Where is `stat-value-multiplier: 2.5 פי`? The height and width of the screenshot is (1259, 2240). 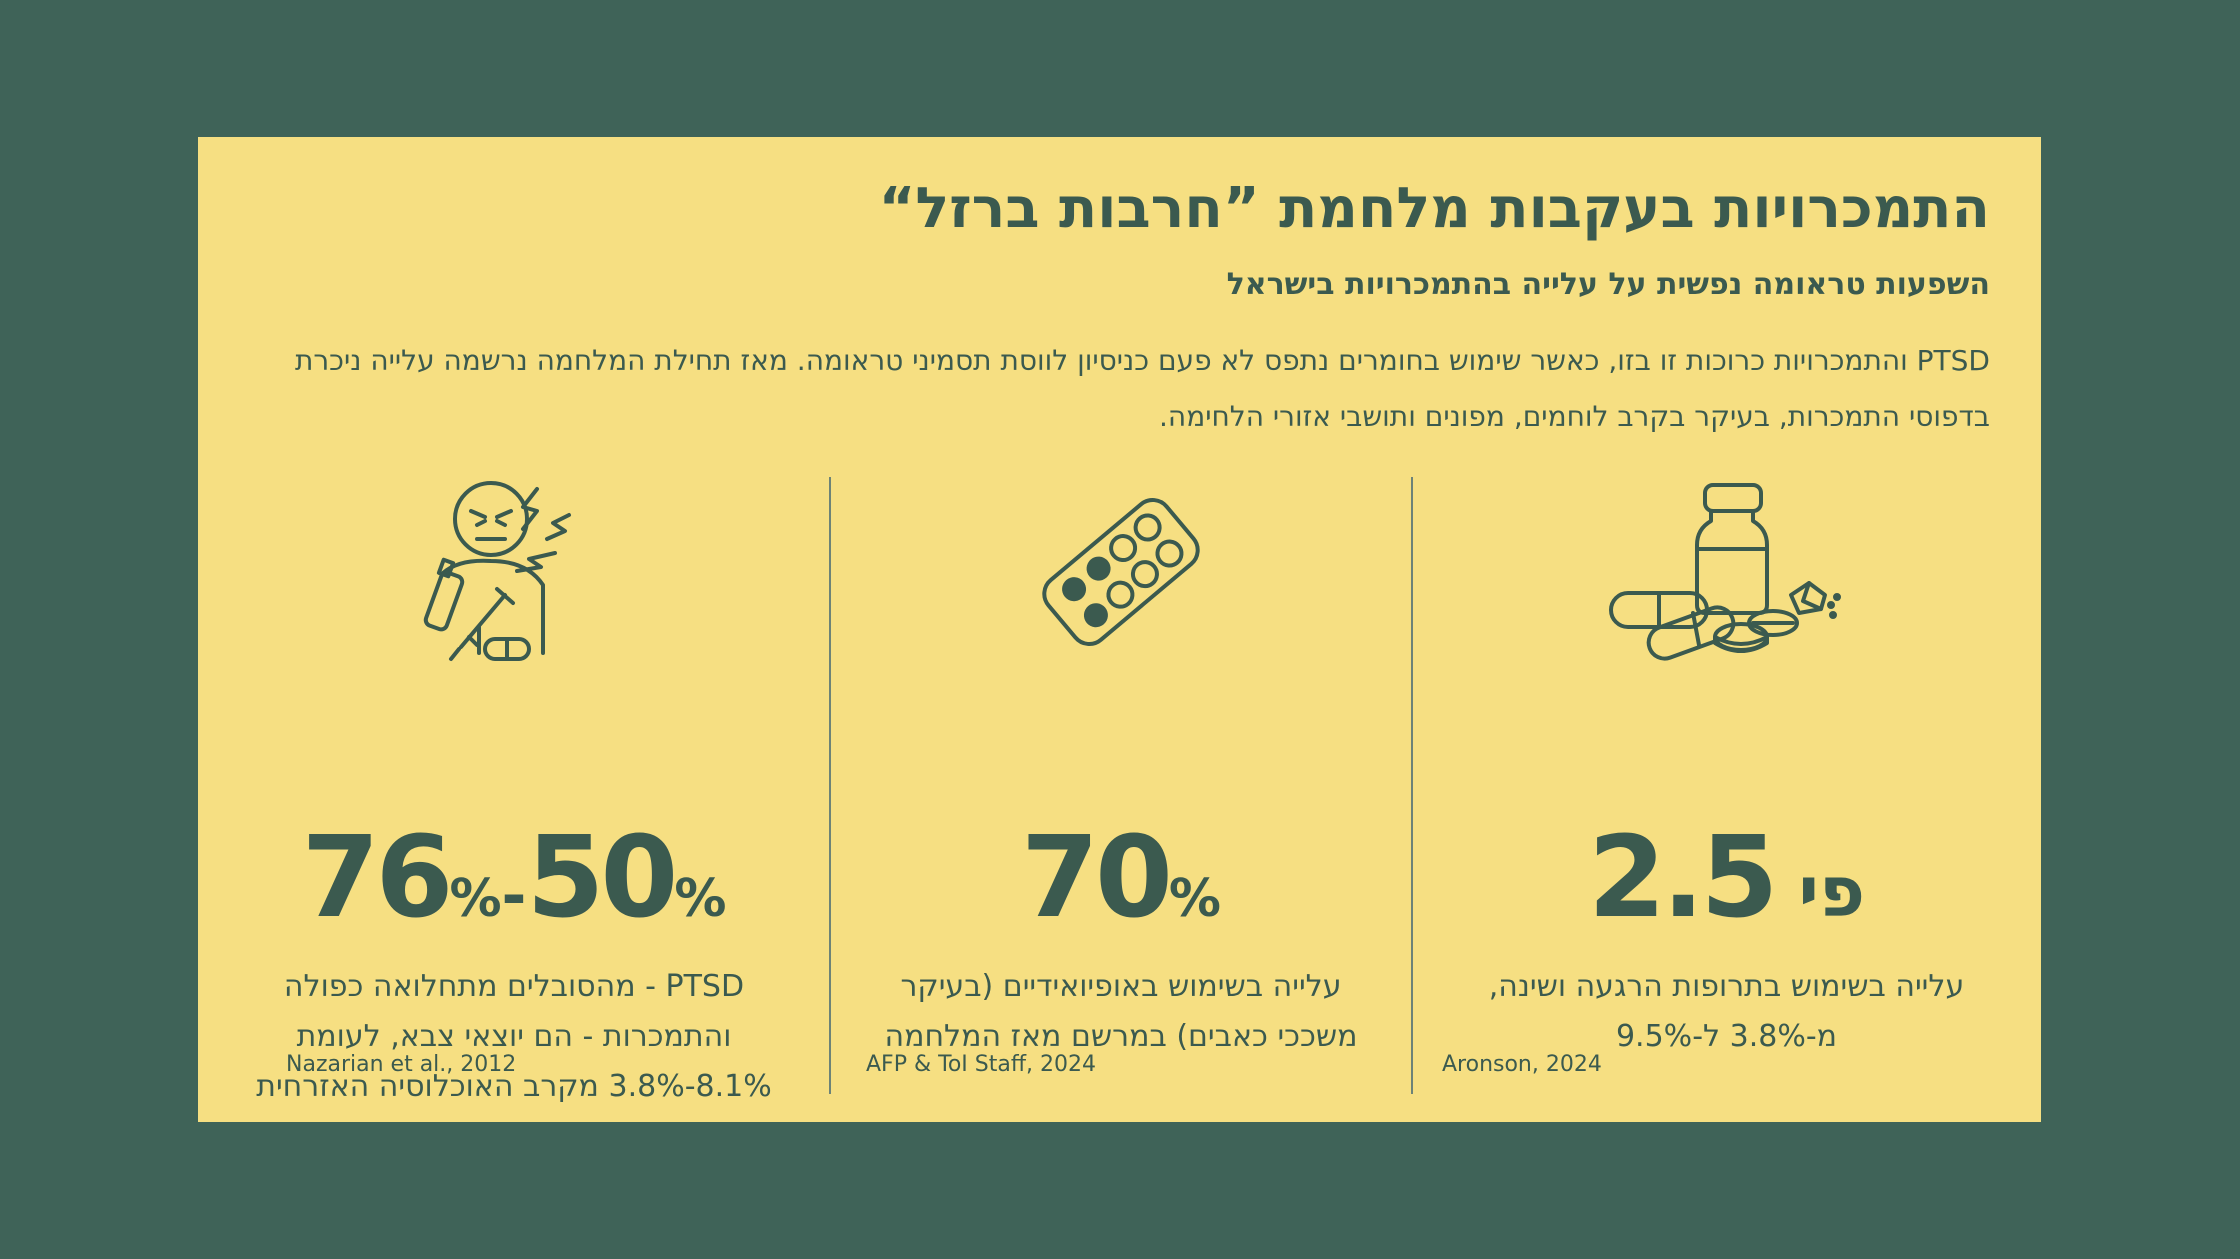
stat-value-multiplier: 2.5 פי is located at coordinates (1726, 878).